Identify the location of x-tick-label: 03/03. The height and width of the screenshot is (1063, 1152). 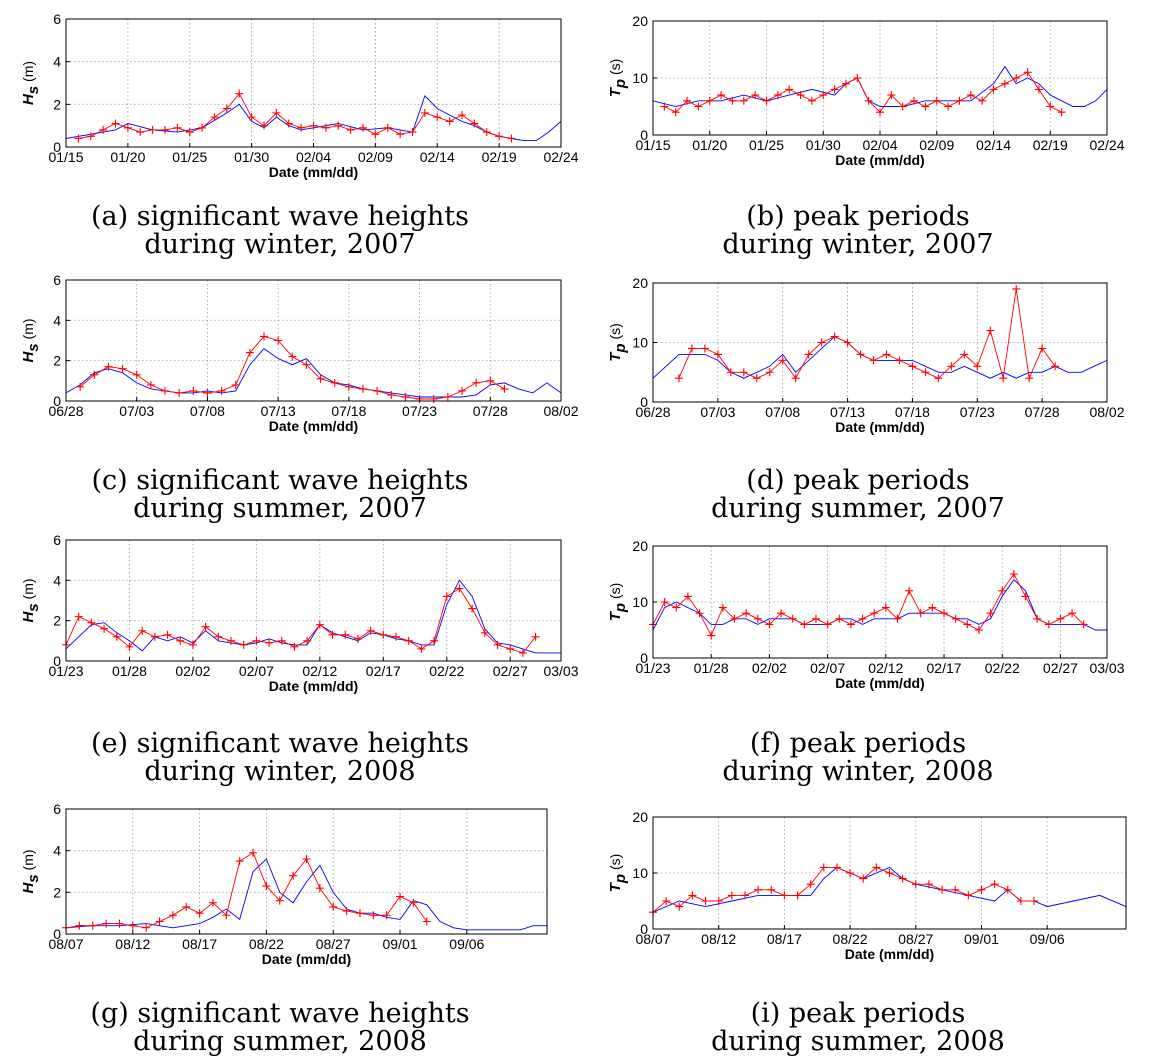
(1106, 668).